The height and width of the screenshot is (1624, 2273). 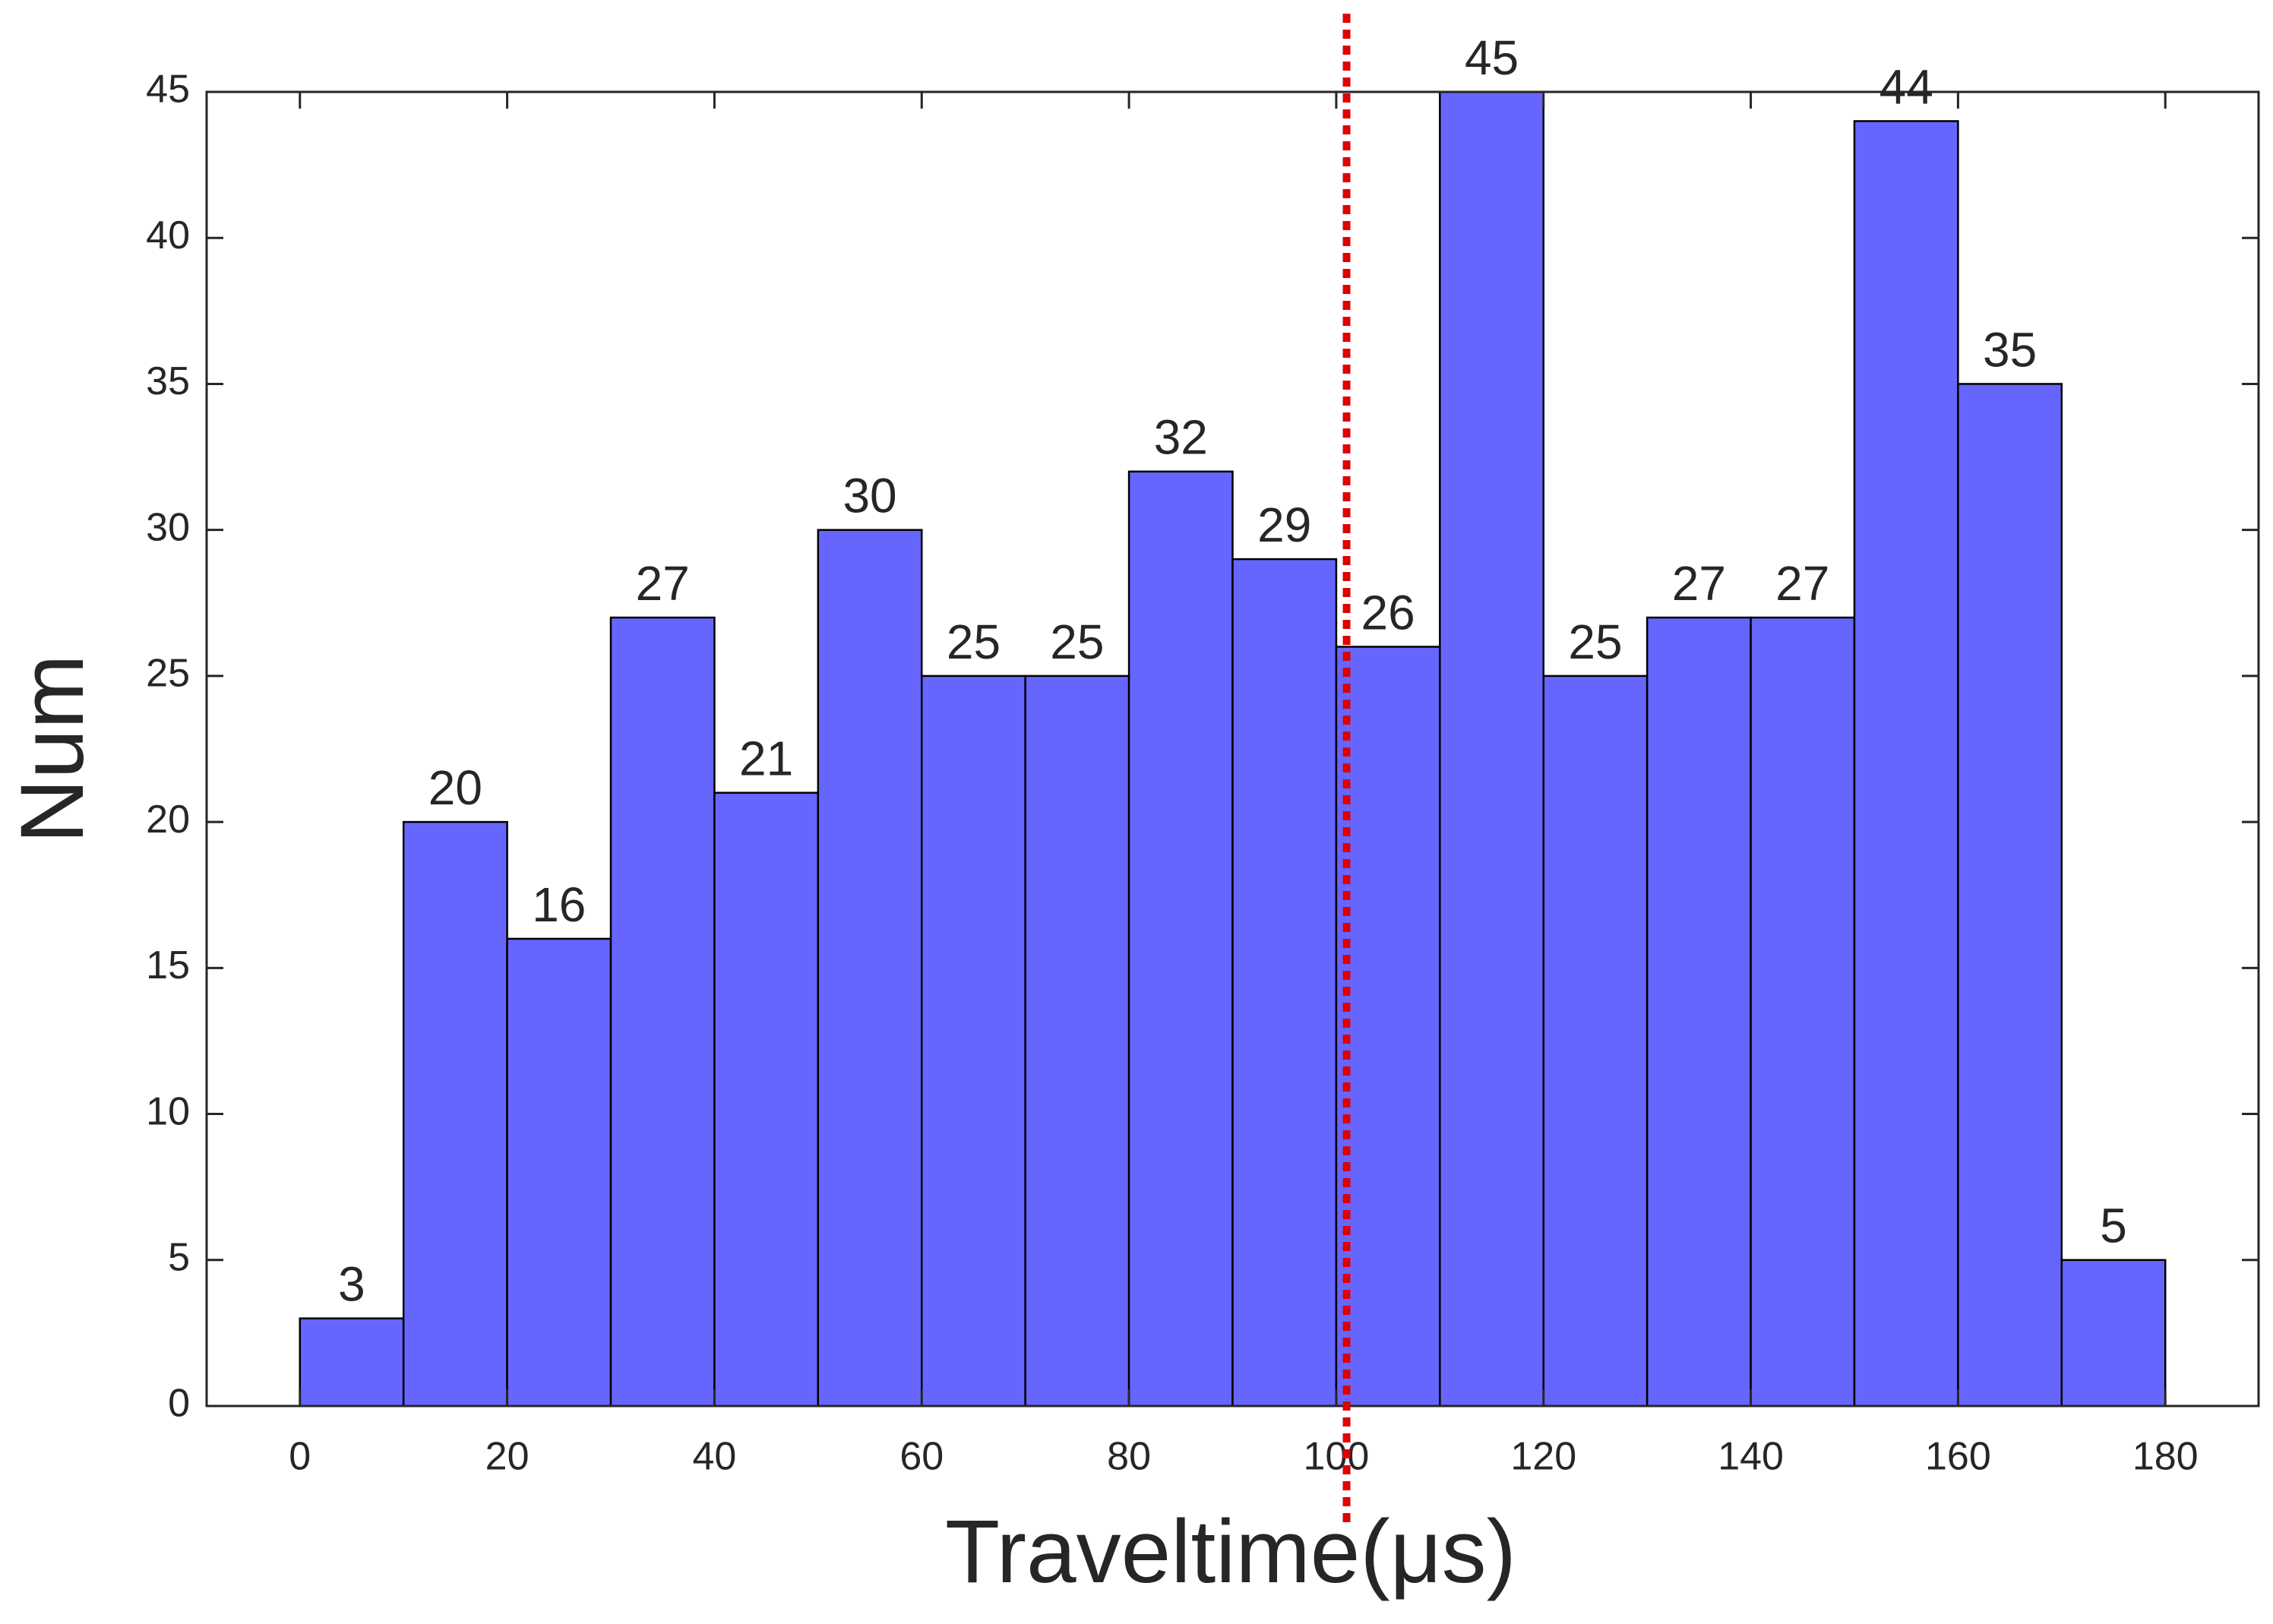 I want to click on y-tick-label: 45, so click(x=168, y=90).